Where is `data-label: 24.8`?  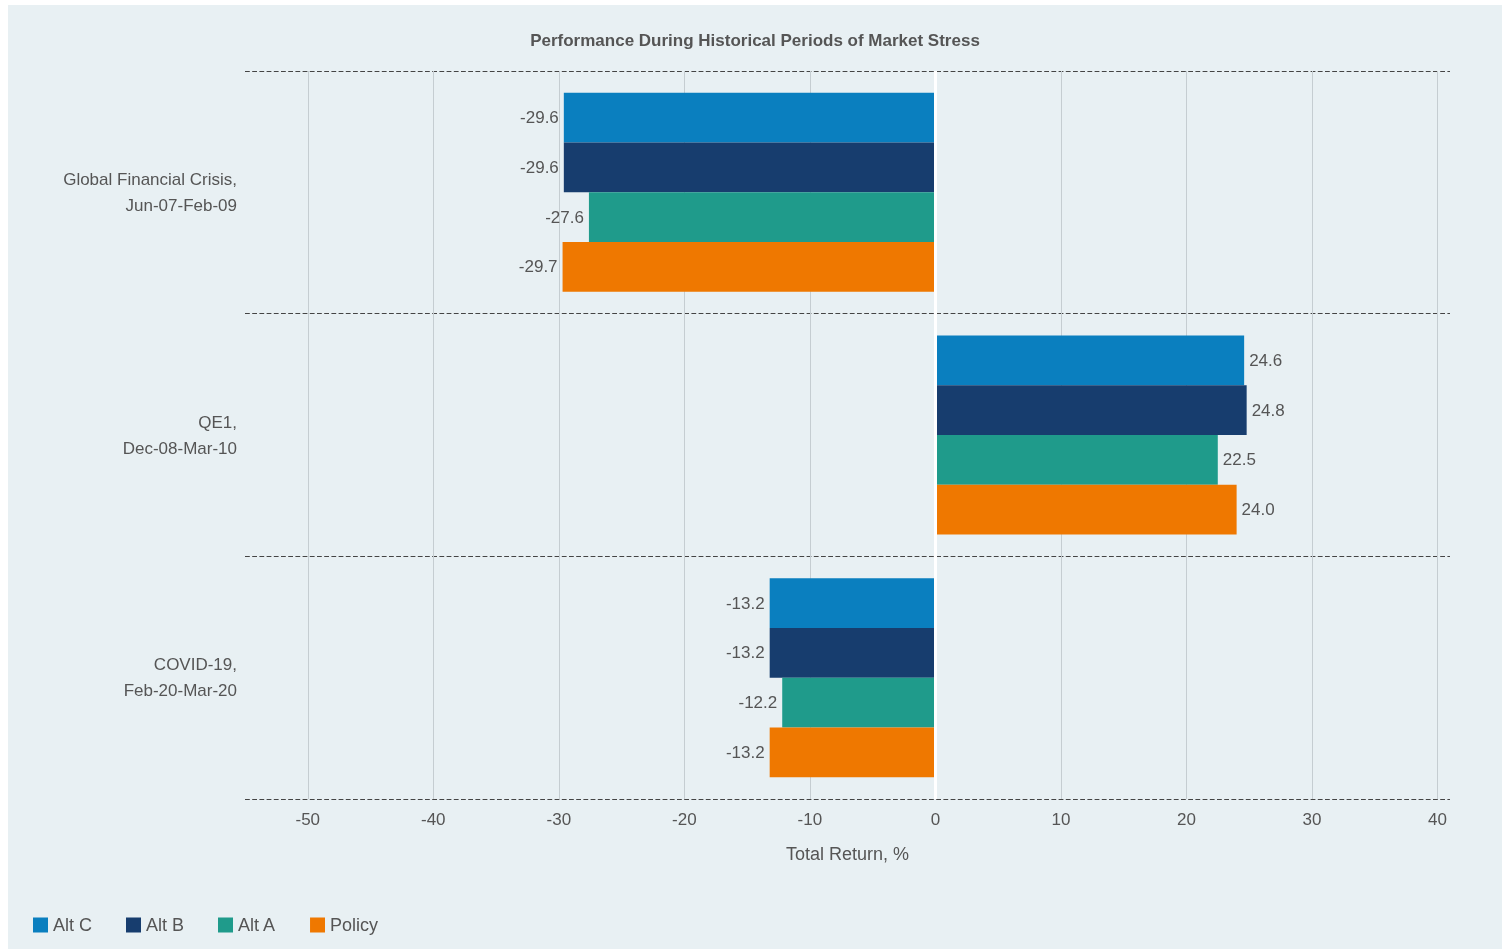 data-label: 24.8 is located at coordinates (1268, 410).